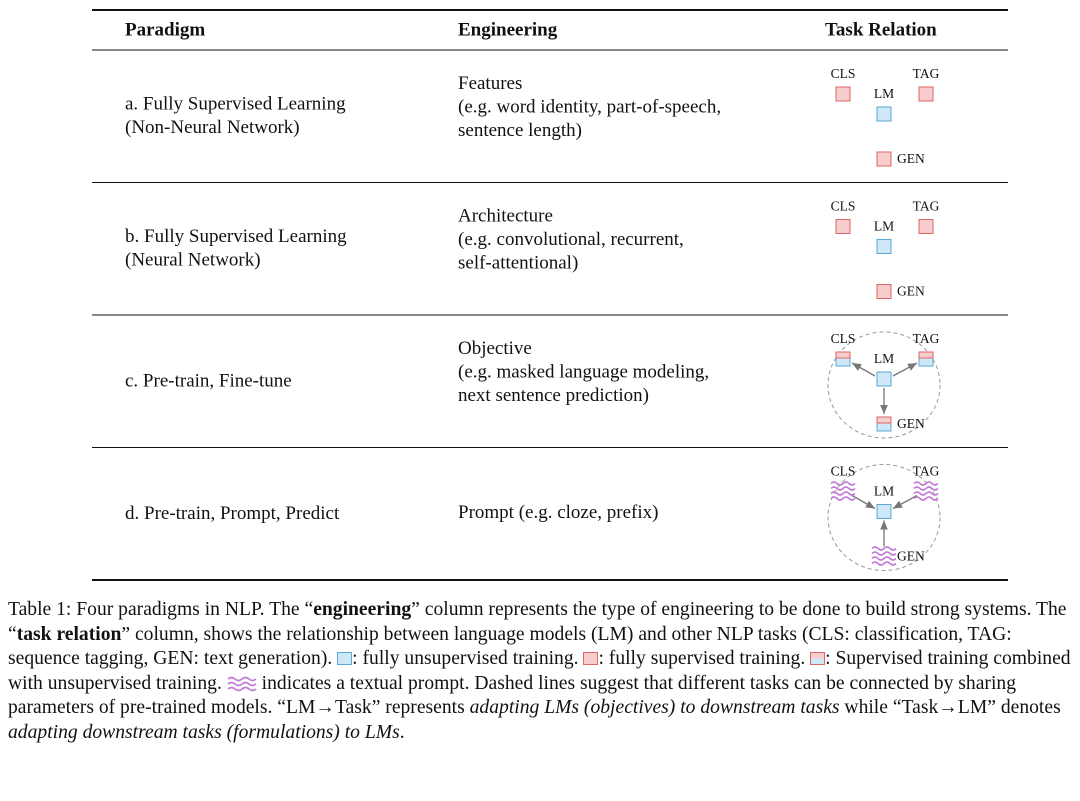  I want to click on paradigm-text: d. Pre-train, Prompt, Predict, so click(232, 513).